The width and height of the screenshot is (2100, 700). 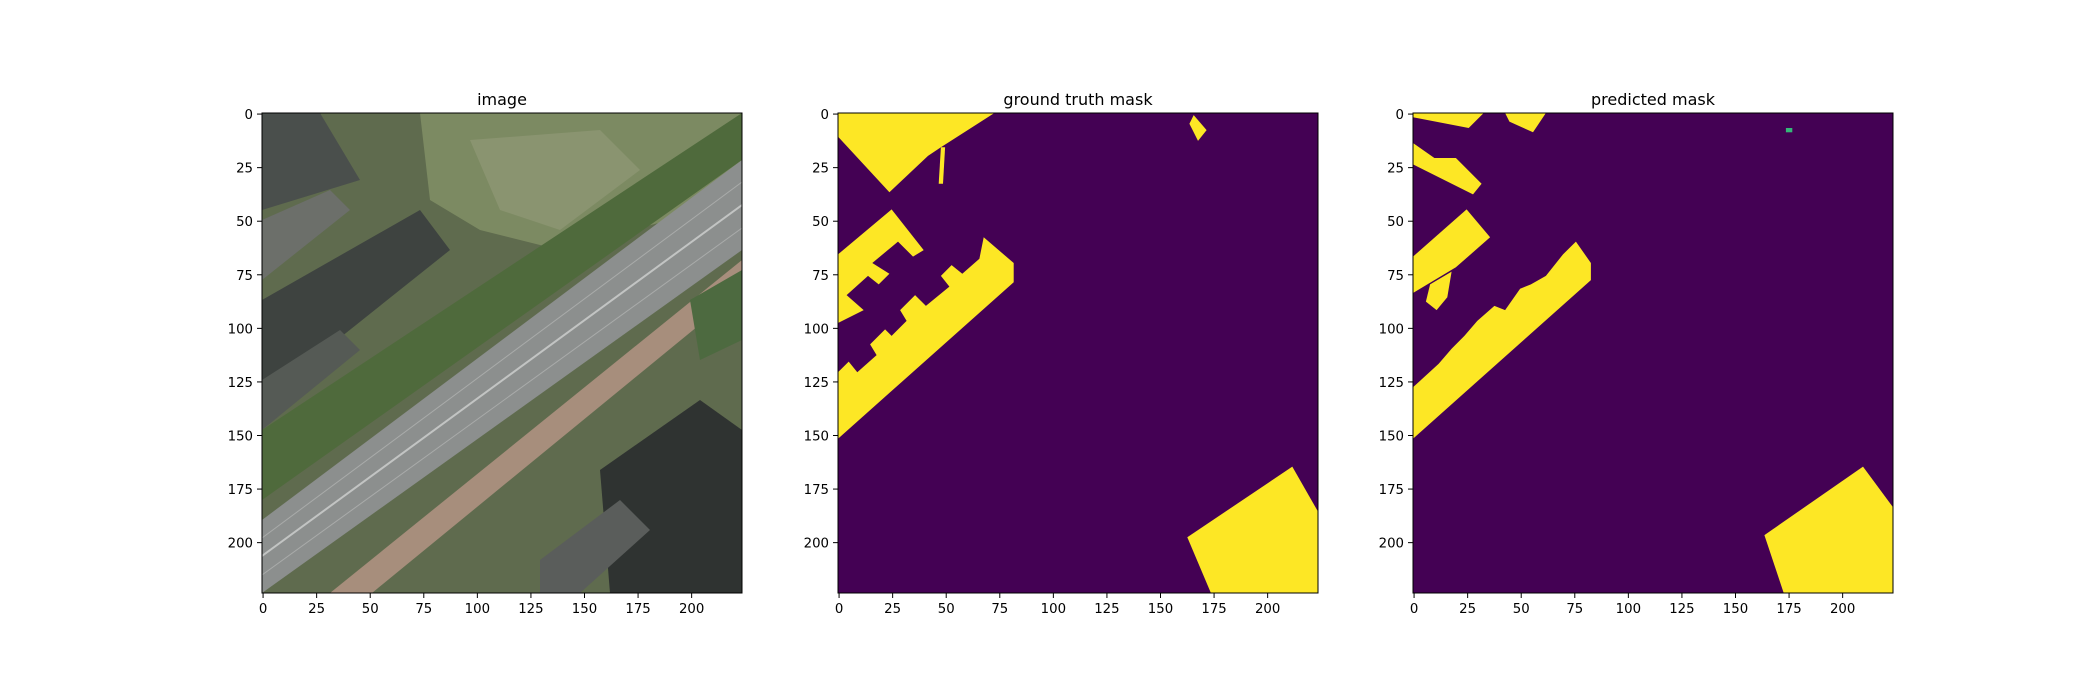 I want to click on panel-title-ground-truth: ground truth mask, so click(x=1078, y=99).